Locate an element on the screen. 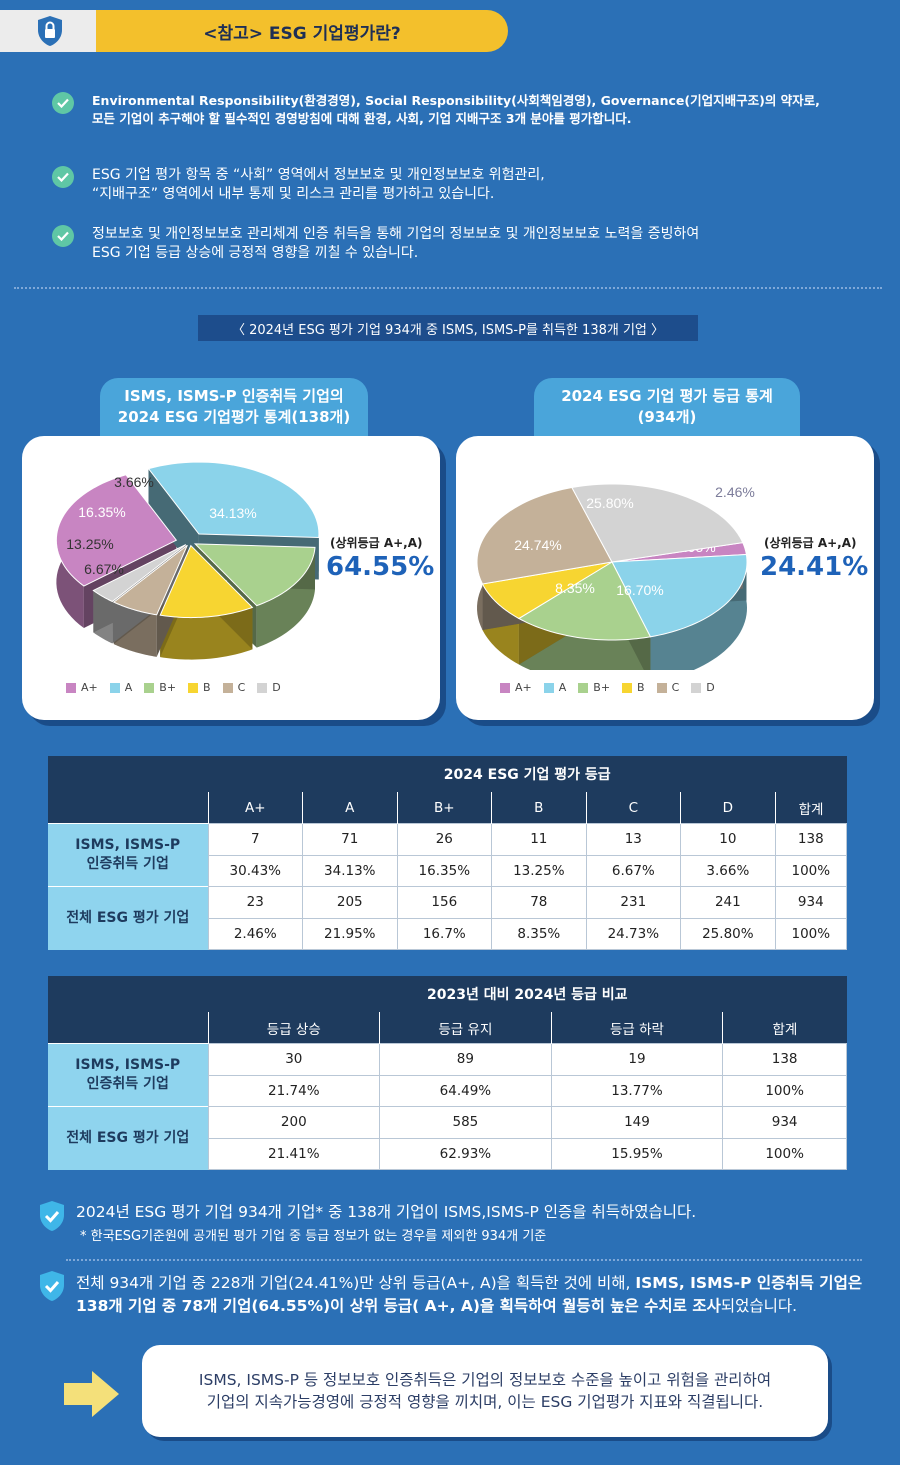 Image resolution: width=900 pixels, height=1465 pixels. table-cell: 13.77% is located at coordinates (637, 1090).